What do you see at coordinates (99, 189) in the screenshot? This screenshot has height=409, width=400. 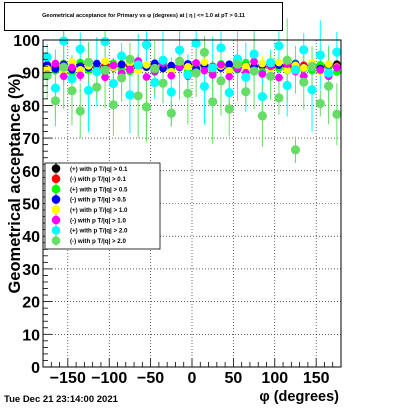 I see `legend-label: (+) with p T/|q| > 0.5` at bounding box center [99, 189].